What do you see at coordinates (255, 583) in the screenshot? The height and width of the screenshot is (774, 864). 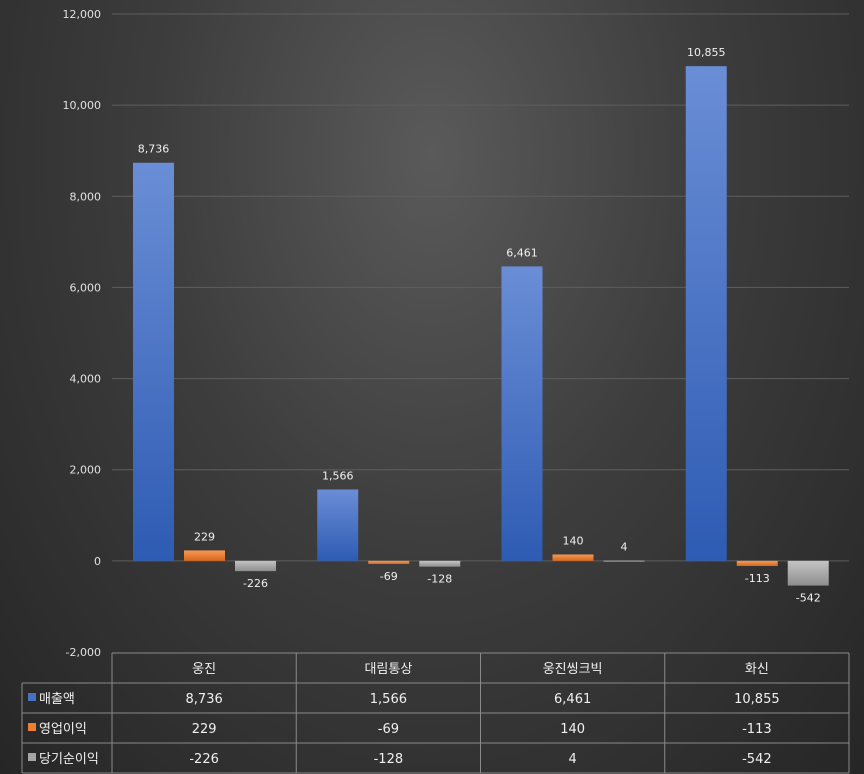 I see `data-label: -226` at bounding box center [255, 583].